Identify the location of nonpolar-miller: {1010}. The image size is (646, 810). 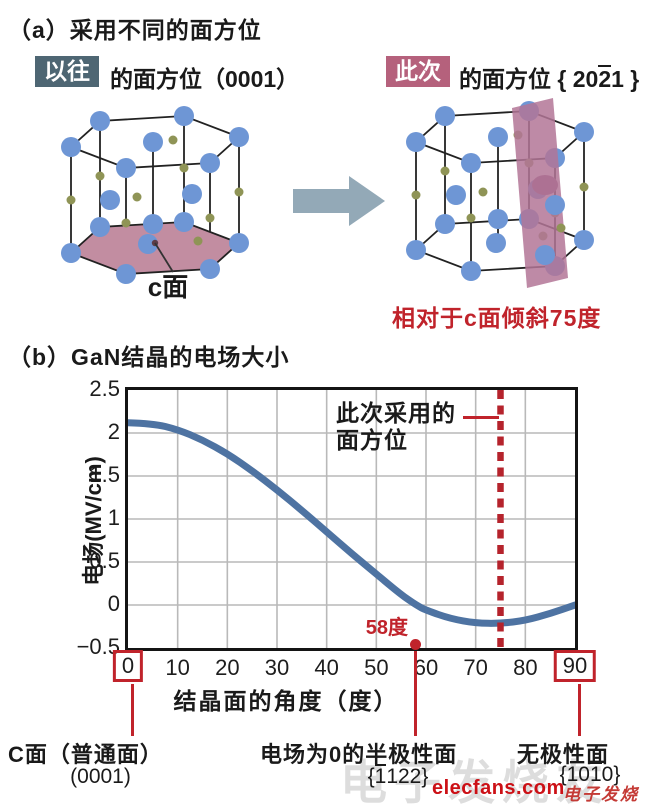
(590, 774).